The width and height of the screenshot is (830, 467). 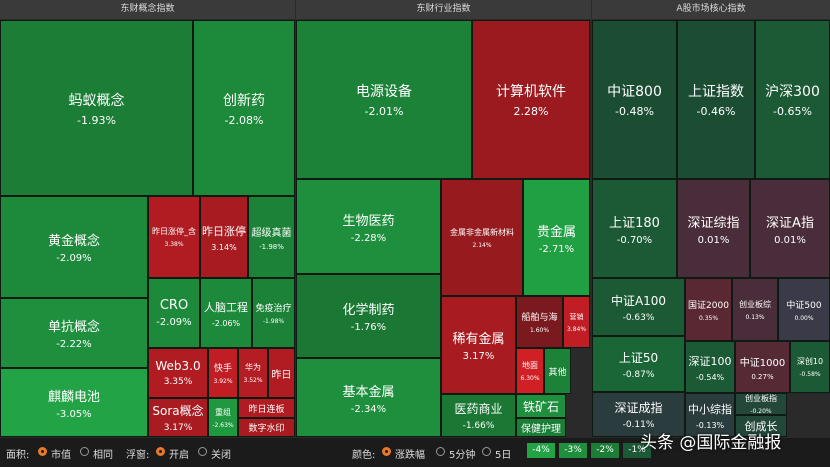 What do you see at coordinates (634, 92) in the screenshot?
I see `tile-name: 中证800` at bounding box center [634, 92].